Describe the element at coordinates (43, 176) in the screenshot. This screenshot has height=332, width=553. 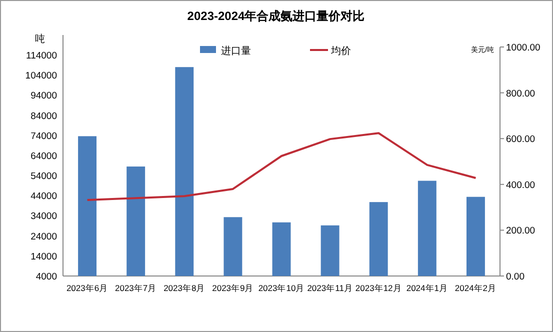
I see `y-tick-label: 54000` at that location.